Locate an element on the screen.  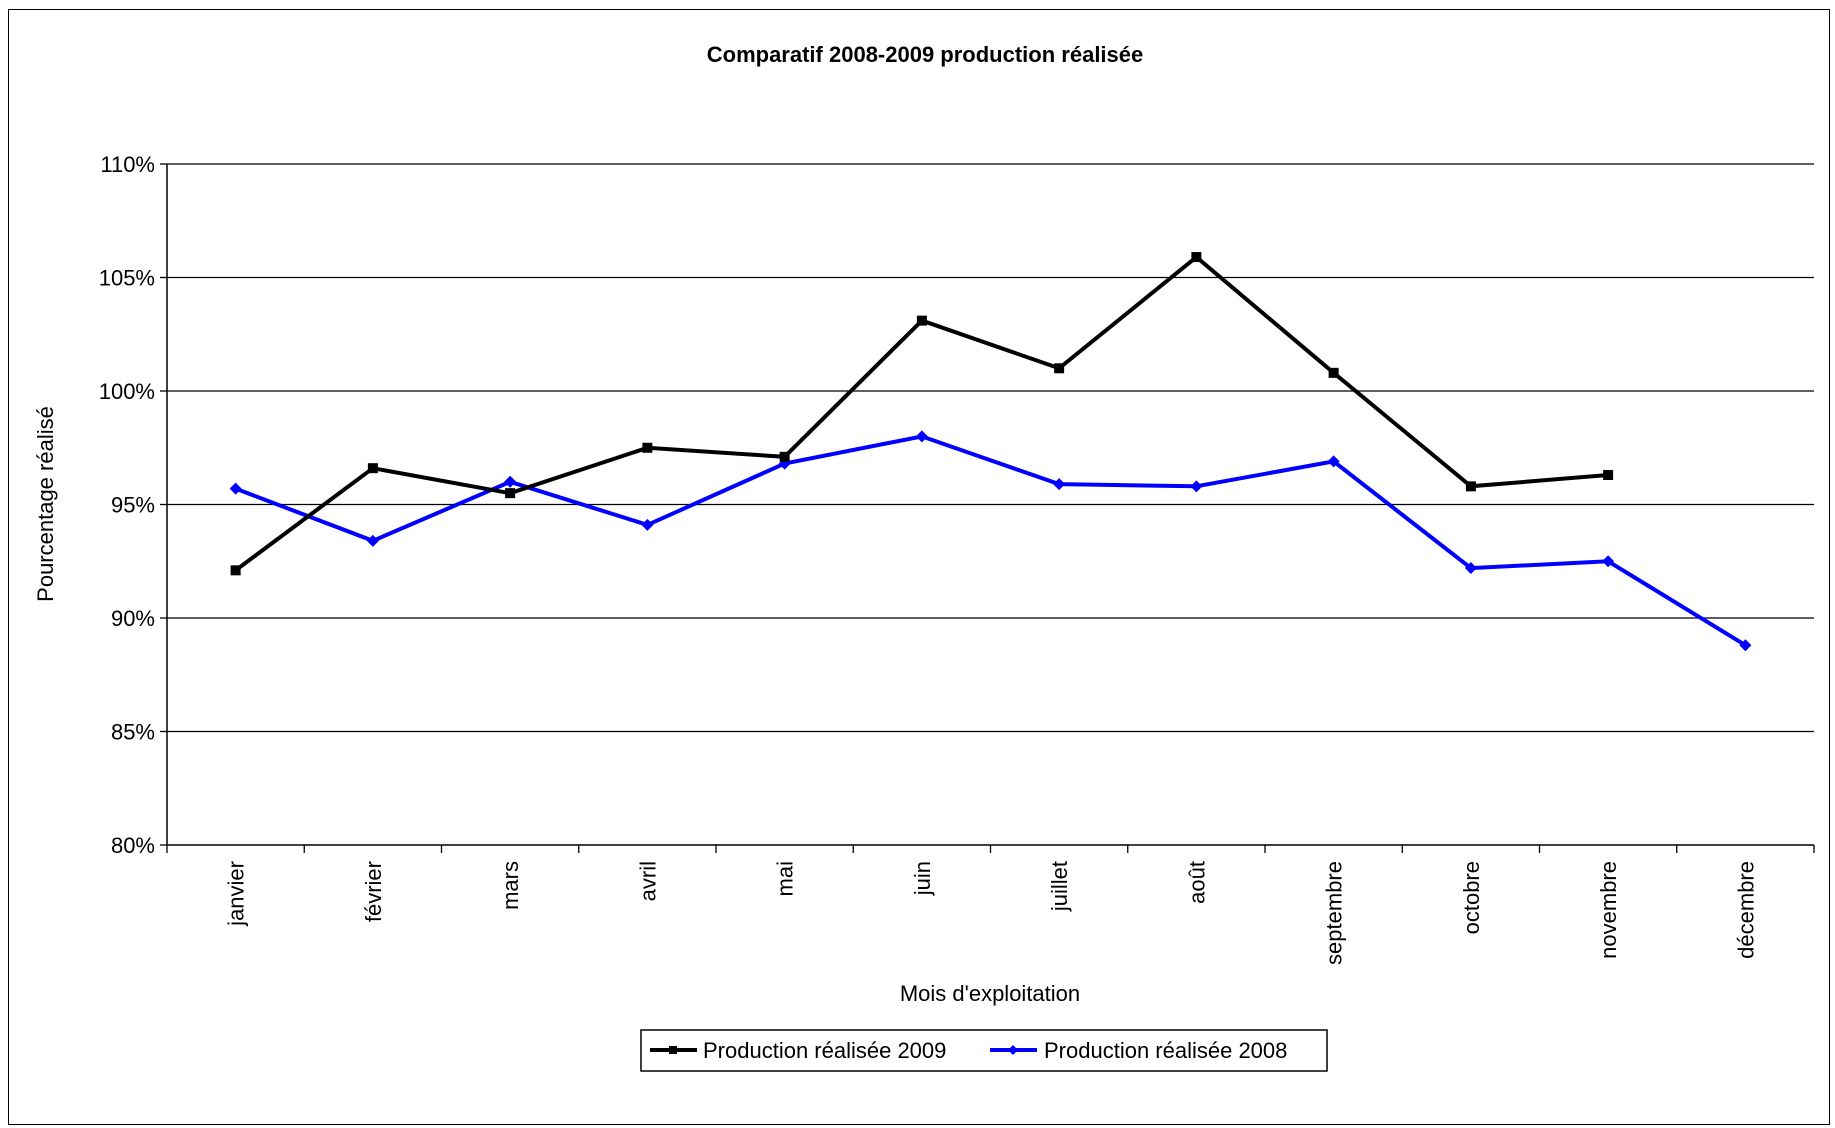
legend-marker-2009 is located at coordinates (673, 1050).